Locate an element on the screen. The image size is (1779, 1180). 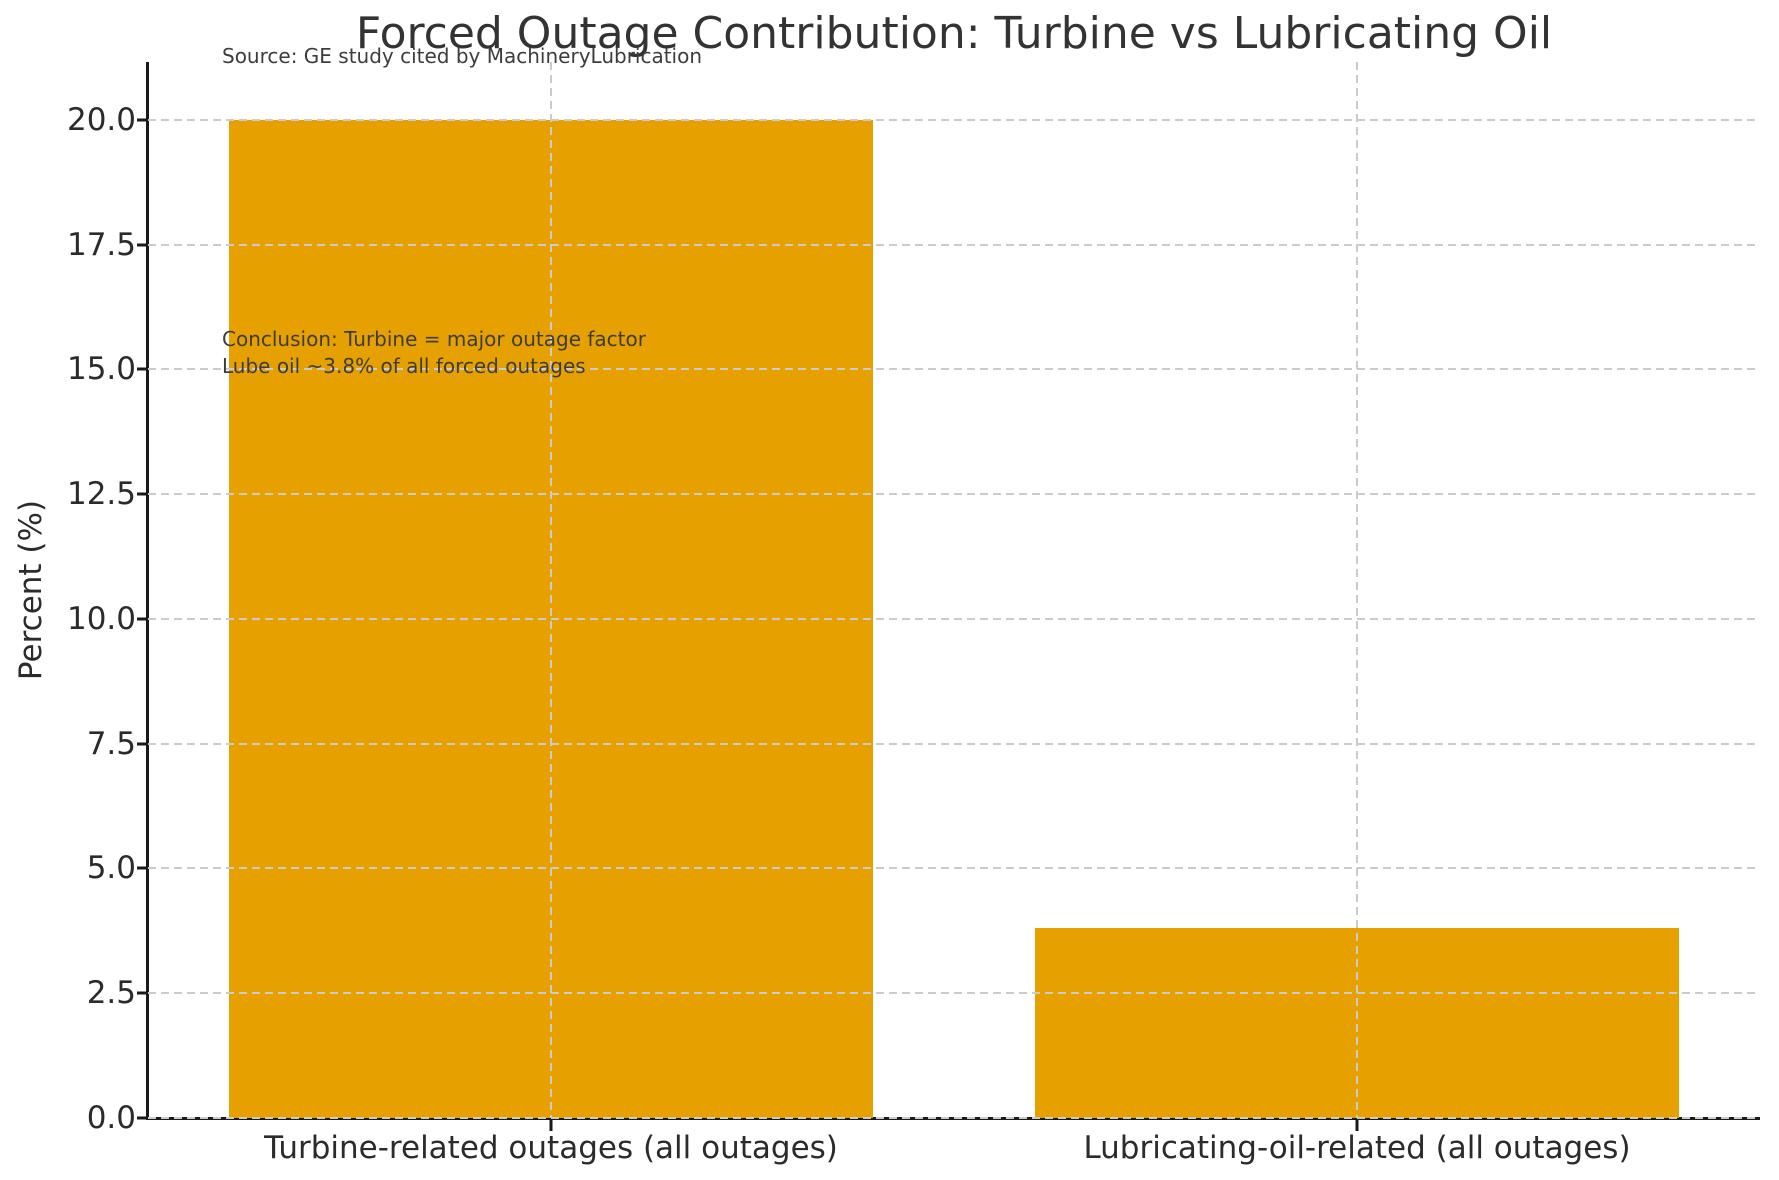
y-tick-label: 15.0 is located at coordinates (101, 369).